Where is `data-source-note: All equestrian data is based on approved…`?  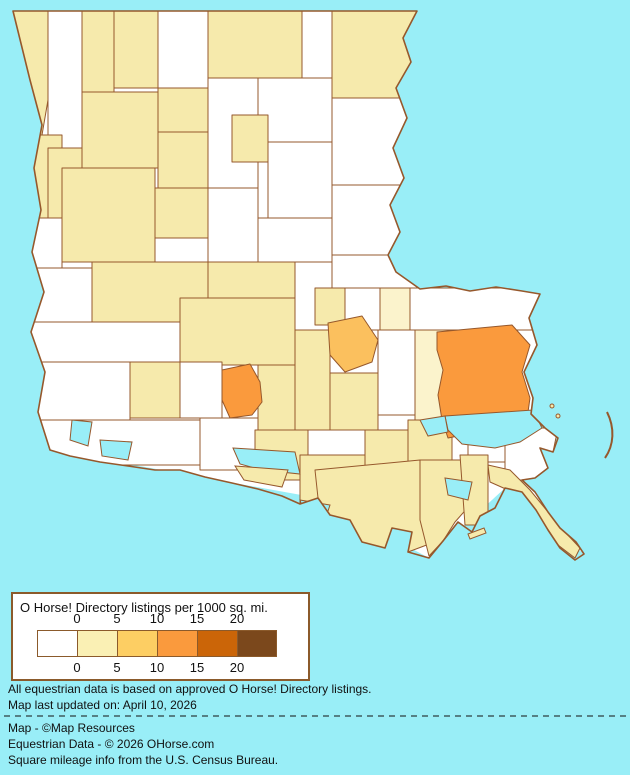
data-source-note: All equestrian data is based on approved… is located at coordinates (190, 689).